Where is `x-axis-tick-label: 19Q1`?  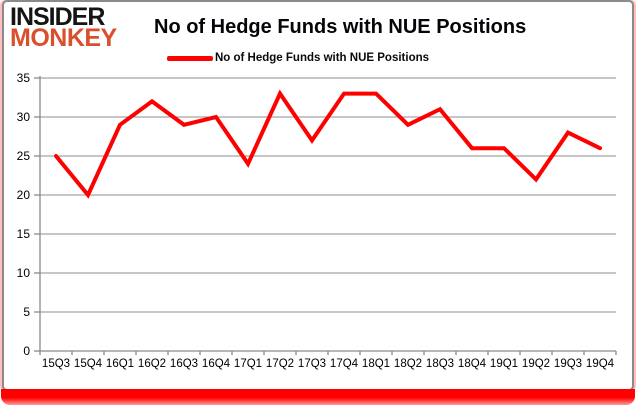
x-axis-tick-label: 19Q1 is located at coordinates (504, 364).